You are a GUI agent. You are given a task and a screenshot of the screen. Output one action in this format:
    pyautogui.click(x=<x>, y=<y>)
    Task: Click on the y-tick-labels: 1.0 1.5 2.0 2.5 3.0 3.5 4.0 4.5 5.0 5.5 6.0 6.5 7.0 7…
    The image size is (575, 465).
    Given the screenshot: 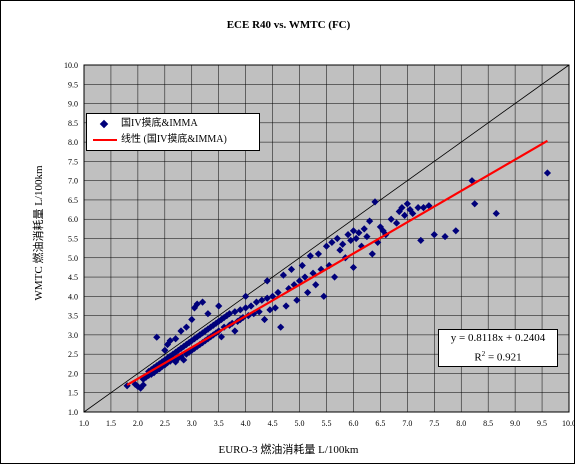 What is the action you would take?
    pyautogui.click(x=71, y=239)
    